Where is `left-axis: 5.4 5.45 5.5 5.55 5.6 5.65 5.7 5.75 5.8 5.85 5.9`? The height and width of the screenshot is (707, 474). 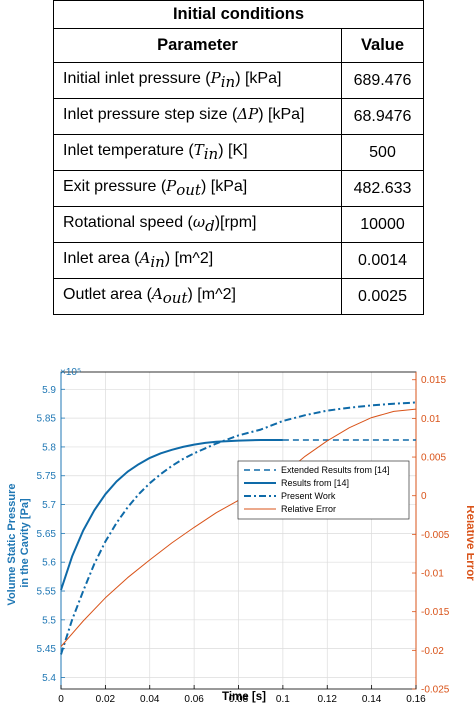 left-axis: 5.4 5.45 5.5 5.55 5.6 5.65 5.7 5.75 5.8 5.85 5.9 is located at coordinates (51, 530).